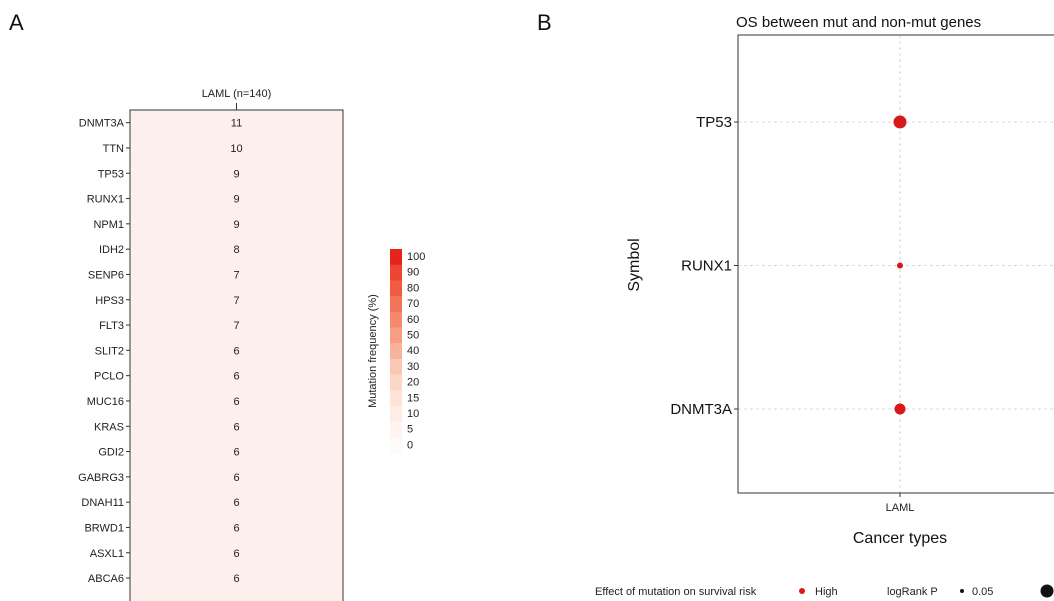 The image size is (1054, 601). Describe the element at coordinates (676, 592) in the screenshot. I see `legend-effect-title: Effect of mutation on survival risk` at that location.